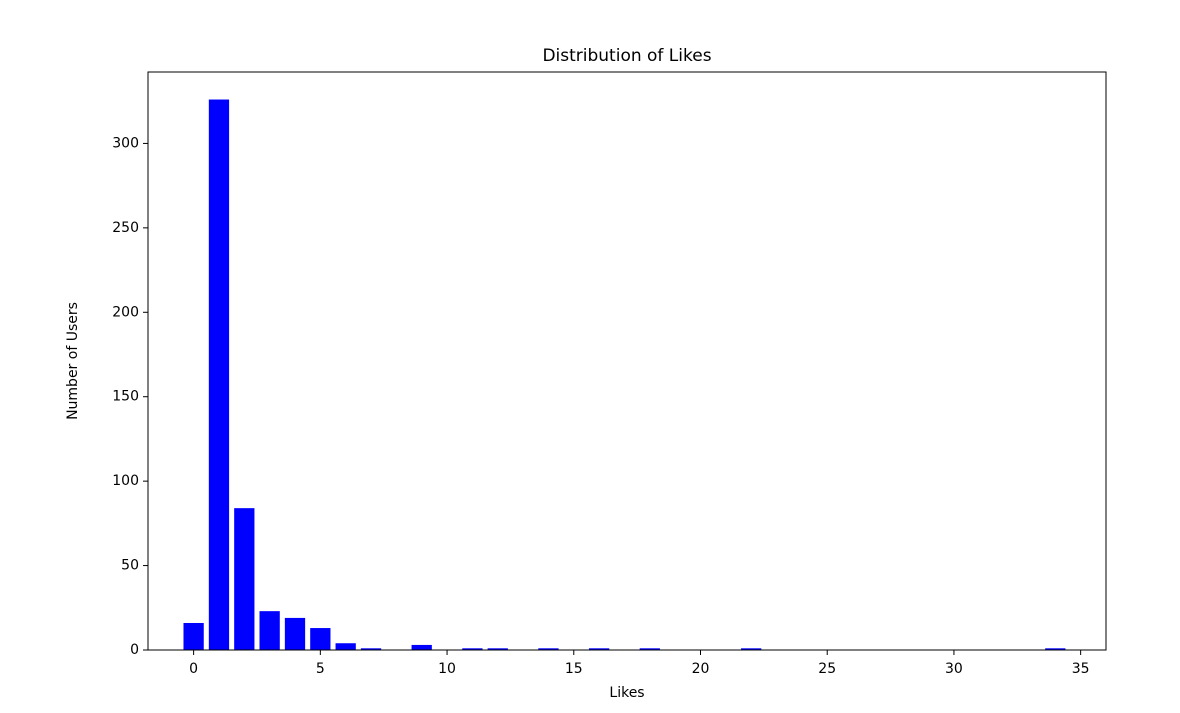 The image size is (1180, 713). What do you see at coordinates (125, 312) in the screenshot?
I see `y-tick-label: 200` at bounding box center [125, 312].